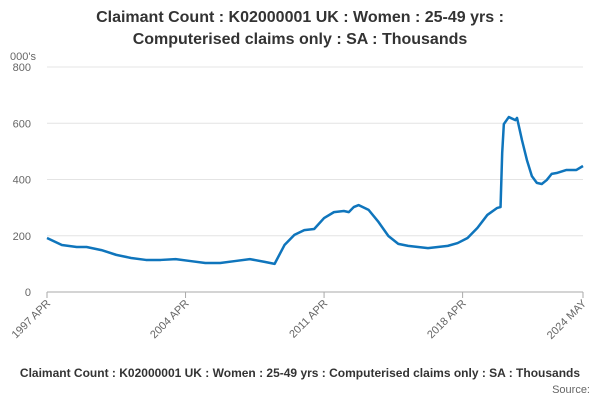 The height and width of the screenshot is (400, 600). Describe the element at coordinates (170, 320) in the screenshot. I see `x-tick-label: 2004 APR` at that location.